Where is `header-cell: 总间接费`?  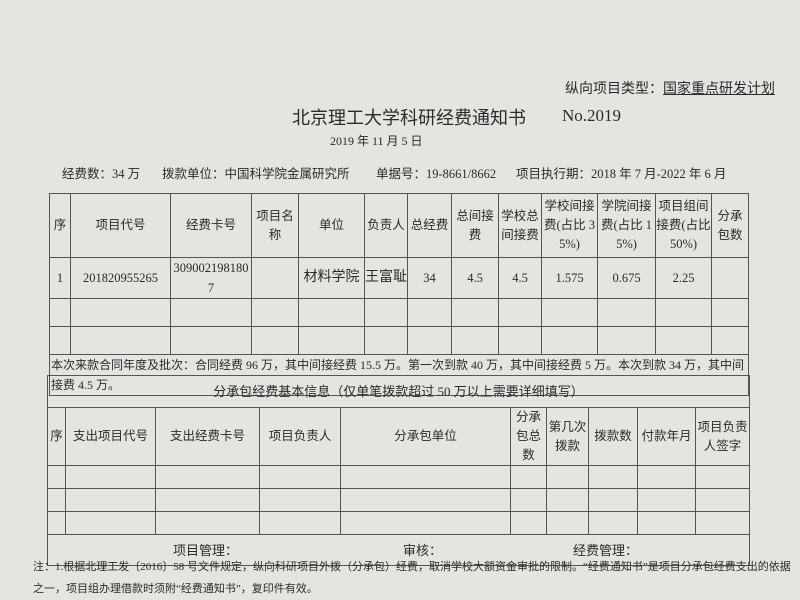
header-cell: 总间接费 is located at coordinates (475, 225).